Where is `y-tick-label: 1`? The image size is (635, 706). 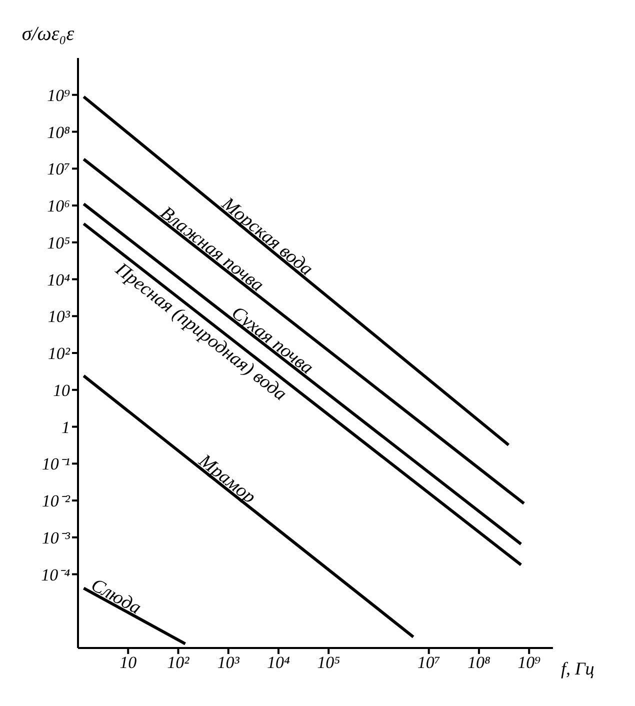 y-tick-label: 1 is located at coordinates (66, 427).